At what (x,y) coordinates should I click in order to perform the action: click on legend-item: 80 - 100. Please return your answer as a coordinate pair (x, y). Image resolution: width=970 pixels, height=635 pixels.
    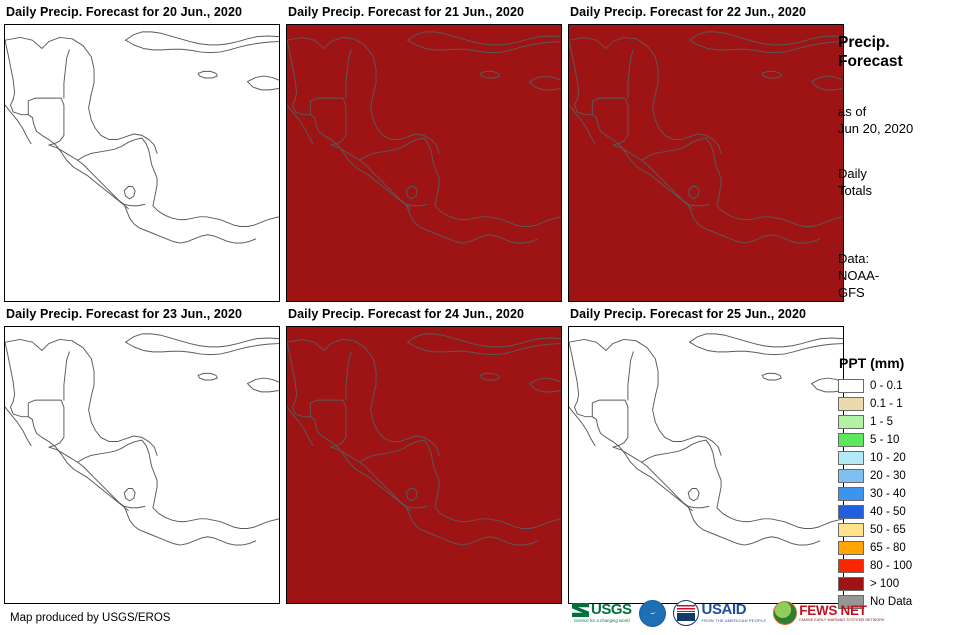
    Looking at the image, I should click on (903, 565).